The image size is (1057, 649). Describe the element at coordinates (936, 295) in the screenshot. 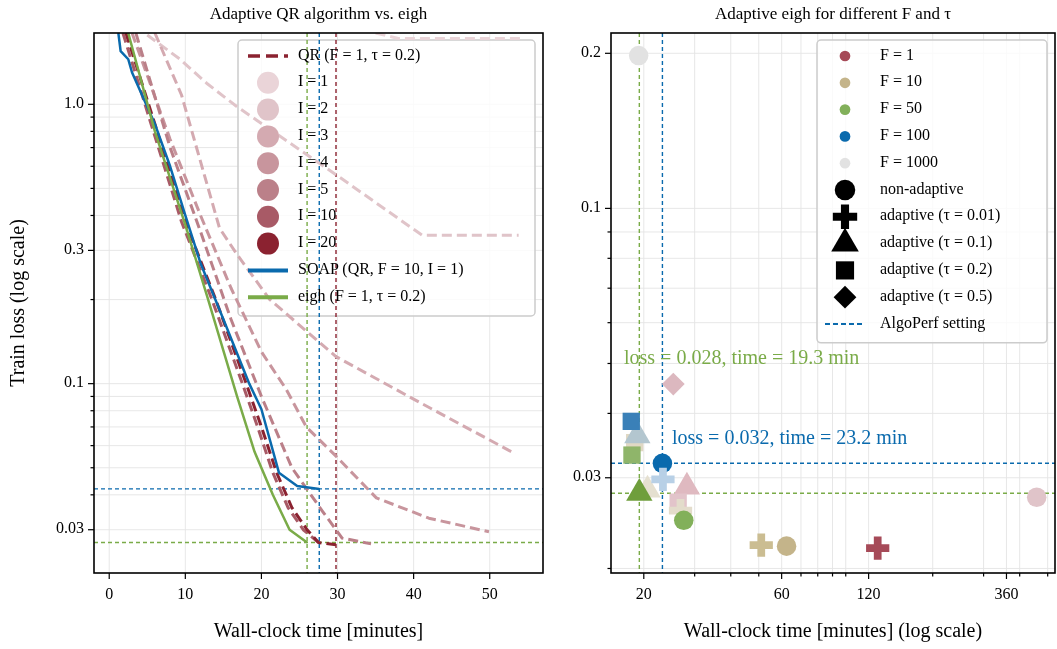

I see `annotation: adaptive (τ = 0.5)` at that location.